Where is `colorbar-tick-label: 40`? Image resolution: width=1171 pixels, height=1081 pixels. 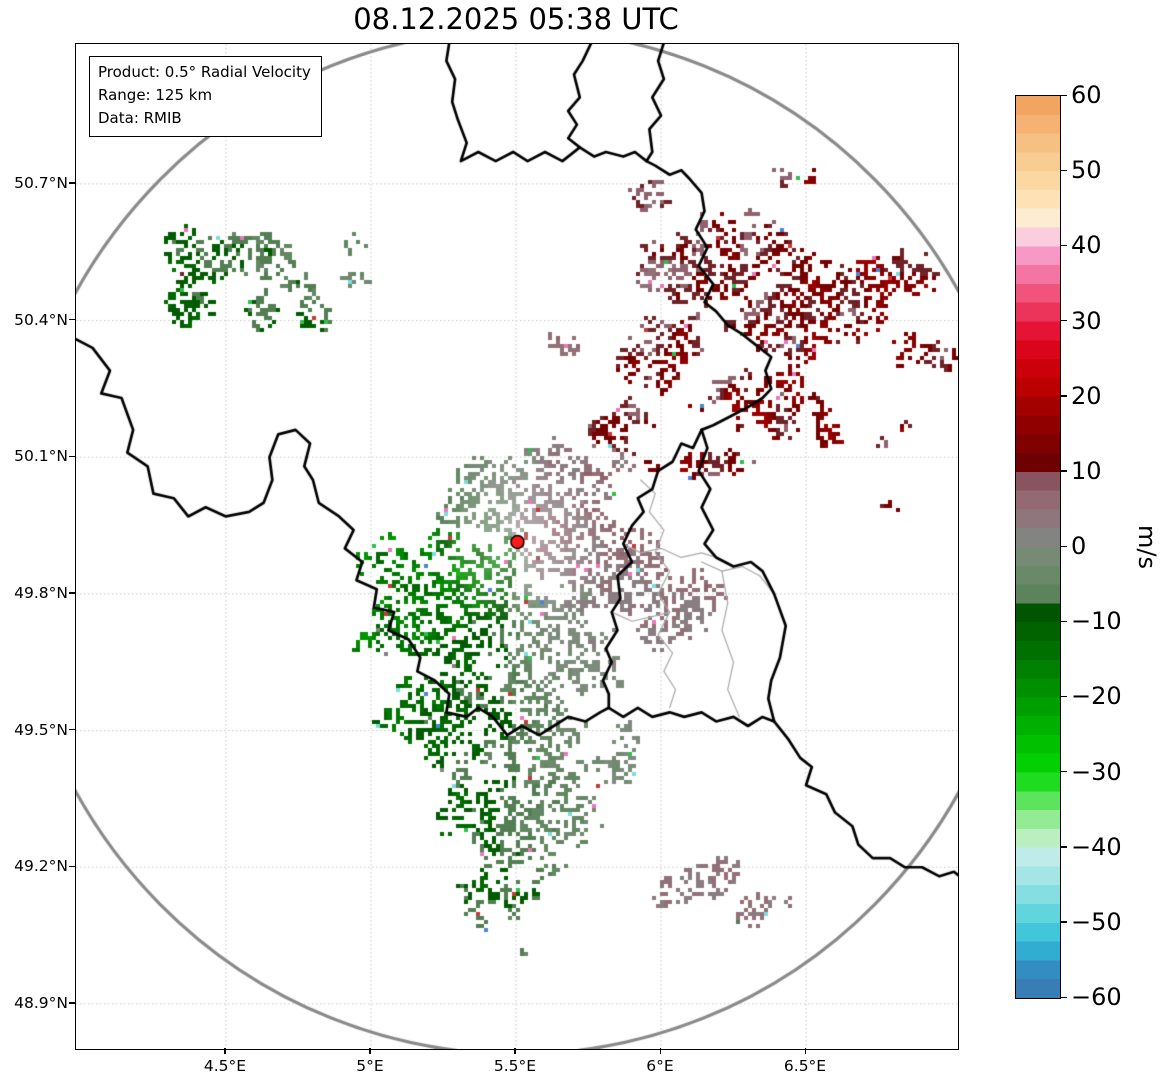 colorbar-tick-label: 40 is located at coordinates (1086, 245).